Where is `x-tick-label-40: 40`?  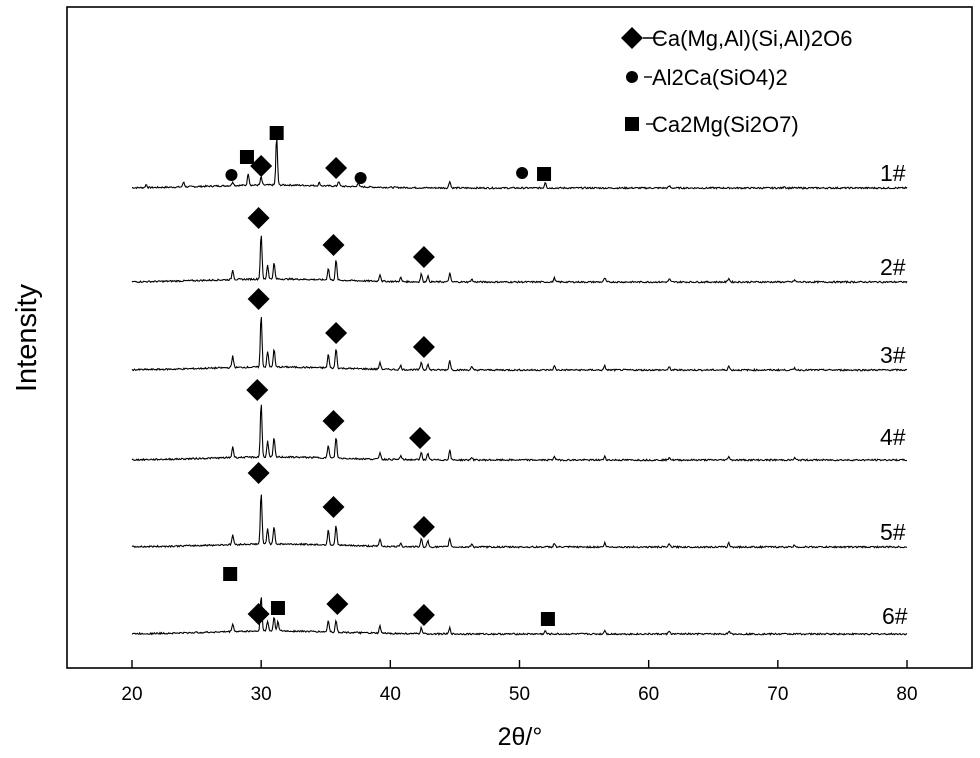 x-tick-label-40: 40 is located at coordinates (390, 694).